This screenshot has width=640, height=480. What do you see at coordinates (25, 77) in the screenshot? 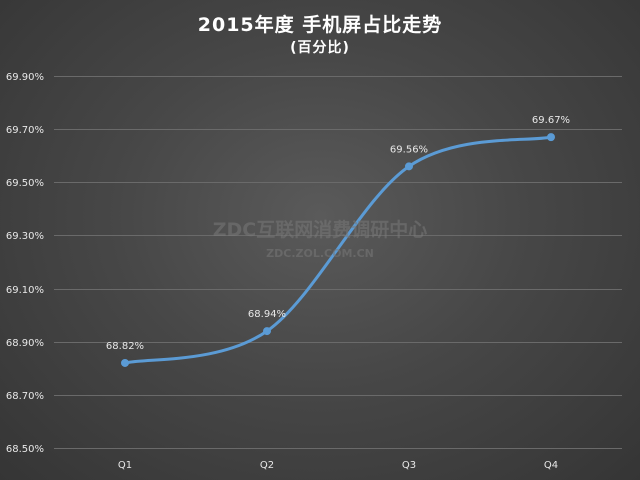
I see `y-tick-label: 69.90%` at bounding box center [25, 77].